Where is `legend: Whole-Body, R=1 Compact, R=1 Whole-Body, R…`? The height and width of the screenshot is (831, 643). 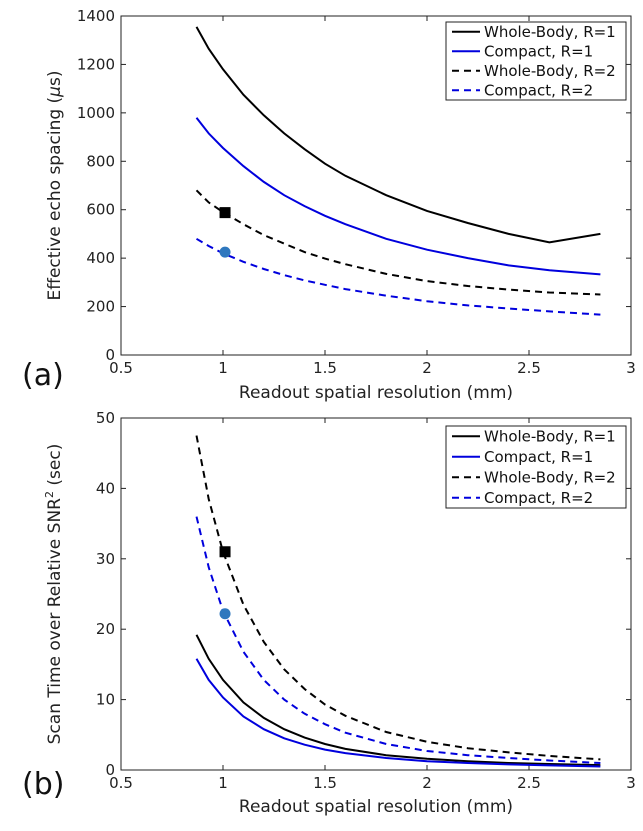 legend: Whole-Body, R=1 Compact, R=1 Whole-Body, R… is located at coordinates (536, 467).